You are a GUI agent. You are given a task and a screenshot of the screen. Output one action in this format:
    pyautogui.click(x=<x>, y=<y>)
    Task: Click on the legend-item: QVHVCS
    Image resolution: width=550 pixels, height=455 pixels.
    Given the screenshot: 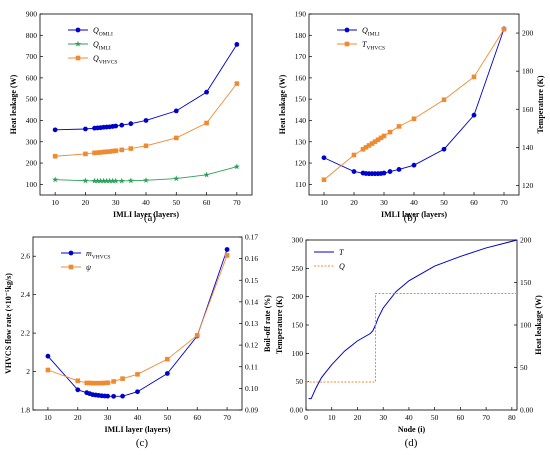 What is the action you would take?
    pyautogui.click(x=92, y=60)
    